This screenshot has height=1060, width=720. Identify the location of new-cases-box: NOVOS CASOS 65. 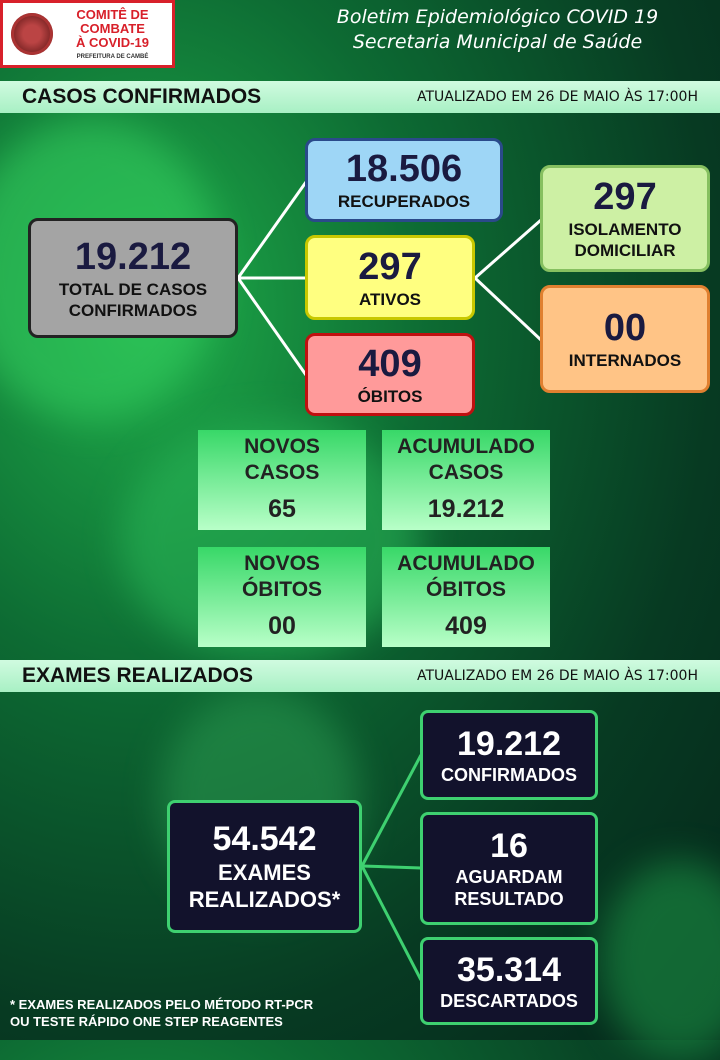
(282, 480).